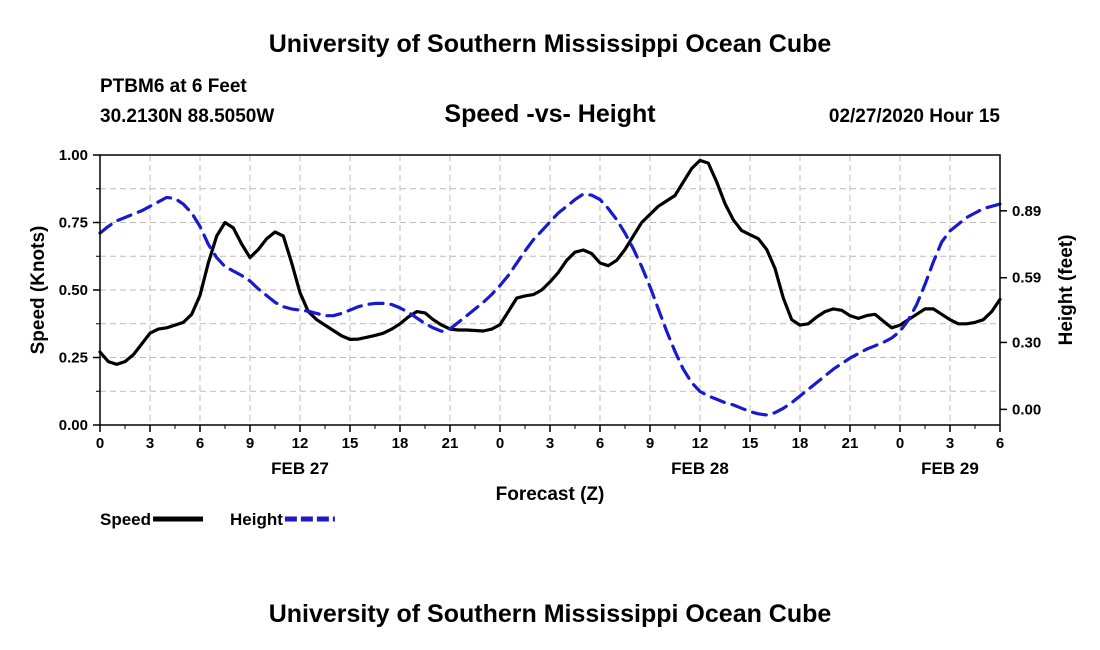 This screenshot has height=650, width=1100. What do you see at coordinates (300, 468) in the screenshot?
I see `date-label: FEB 27` at bounding box center [300, 468].